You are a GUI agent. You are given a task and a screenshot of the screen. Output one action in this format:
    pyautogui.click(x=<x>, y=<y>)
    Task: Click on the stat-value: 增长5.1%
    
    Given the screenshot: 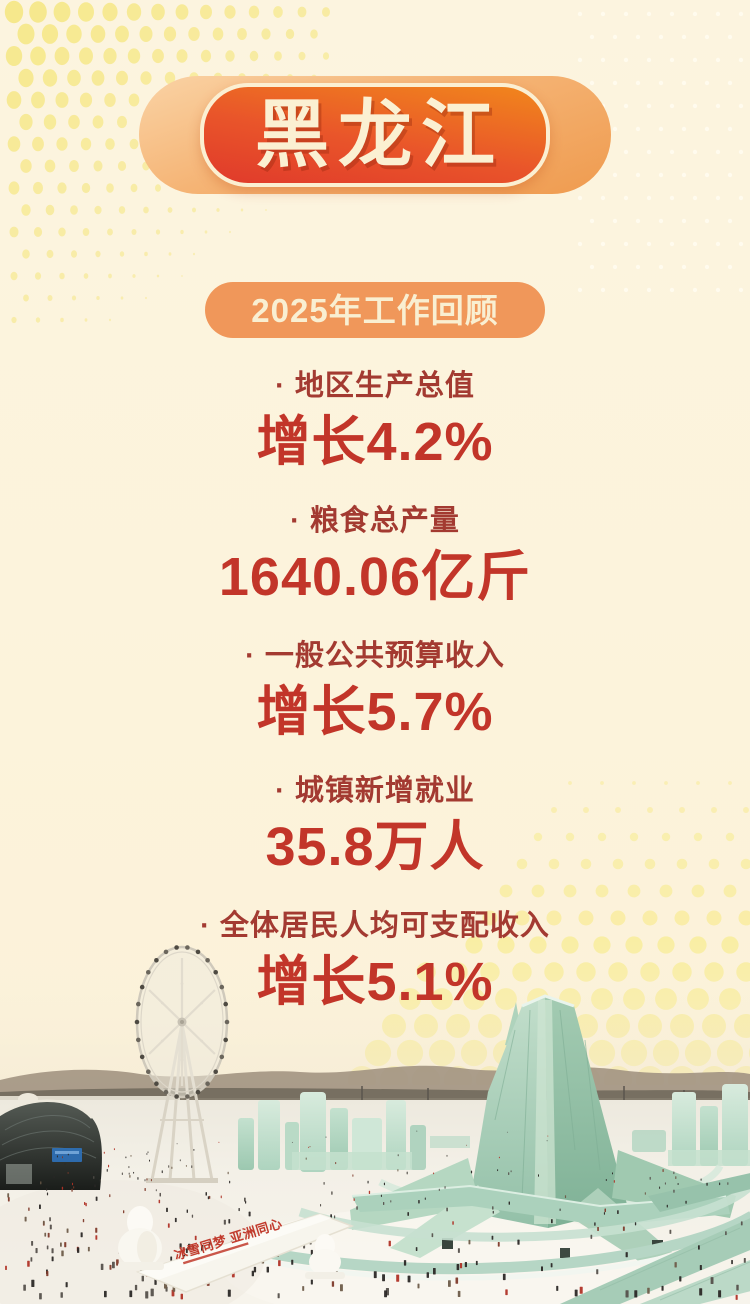 What is the action you would take?
    pyautogui.click(x=375, y=982)
    